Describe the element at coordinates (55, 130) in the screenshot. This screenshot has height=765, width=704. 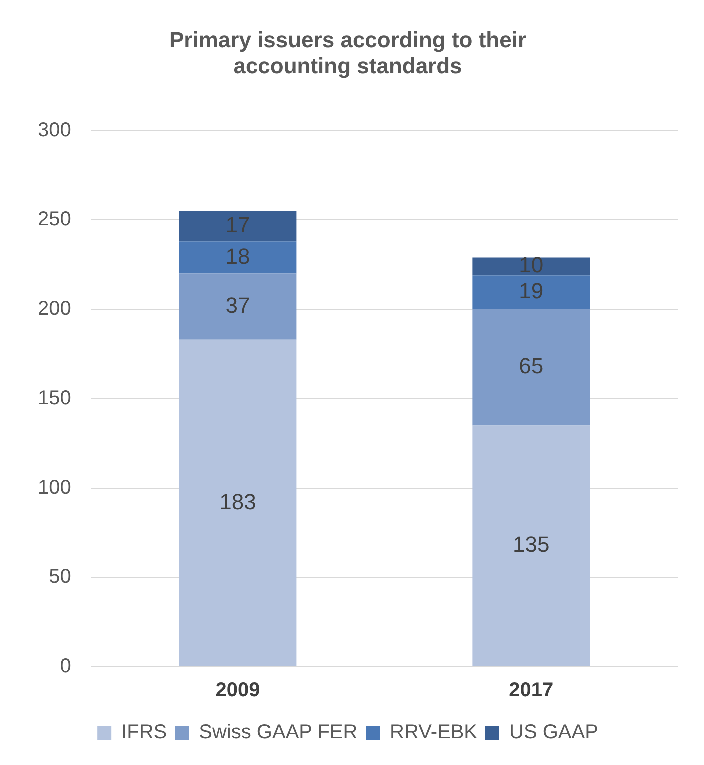
I see `y-tick-label: 300` at that location.